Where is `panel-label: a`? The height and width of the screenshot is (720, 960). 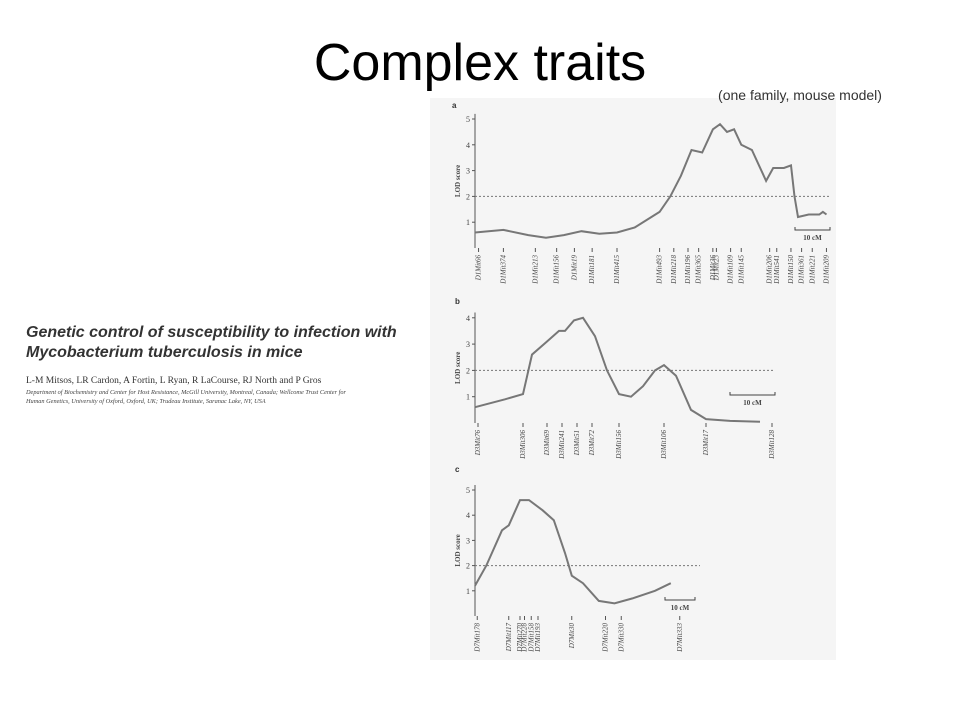 panel-label: a is located at coordinates (454, 105).